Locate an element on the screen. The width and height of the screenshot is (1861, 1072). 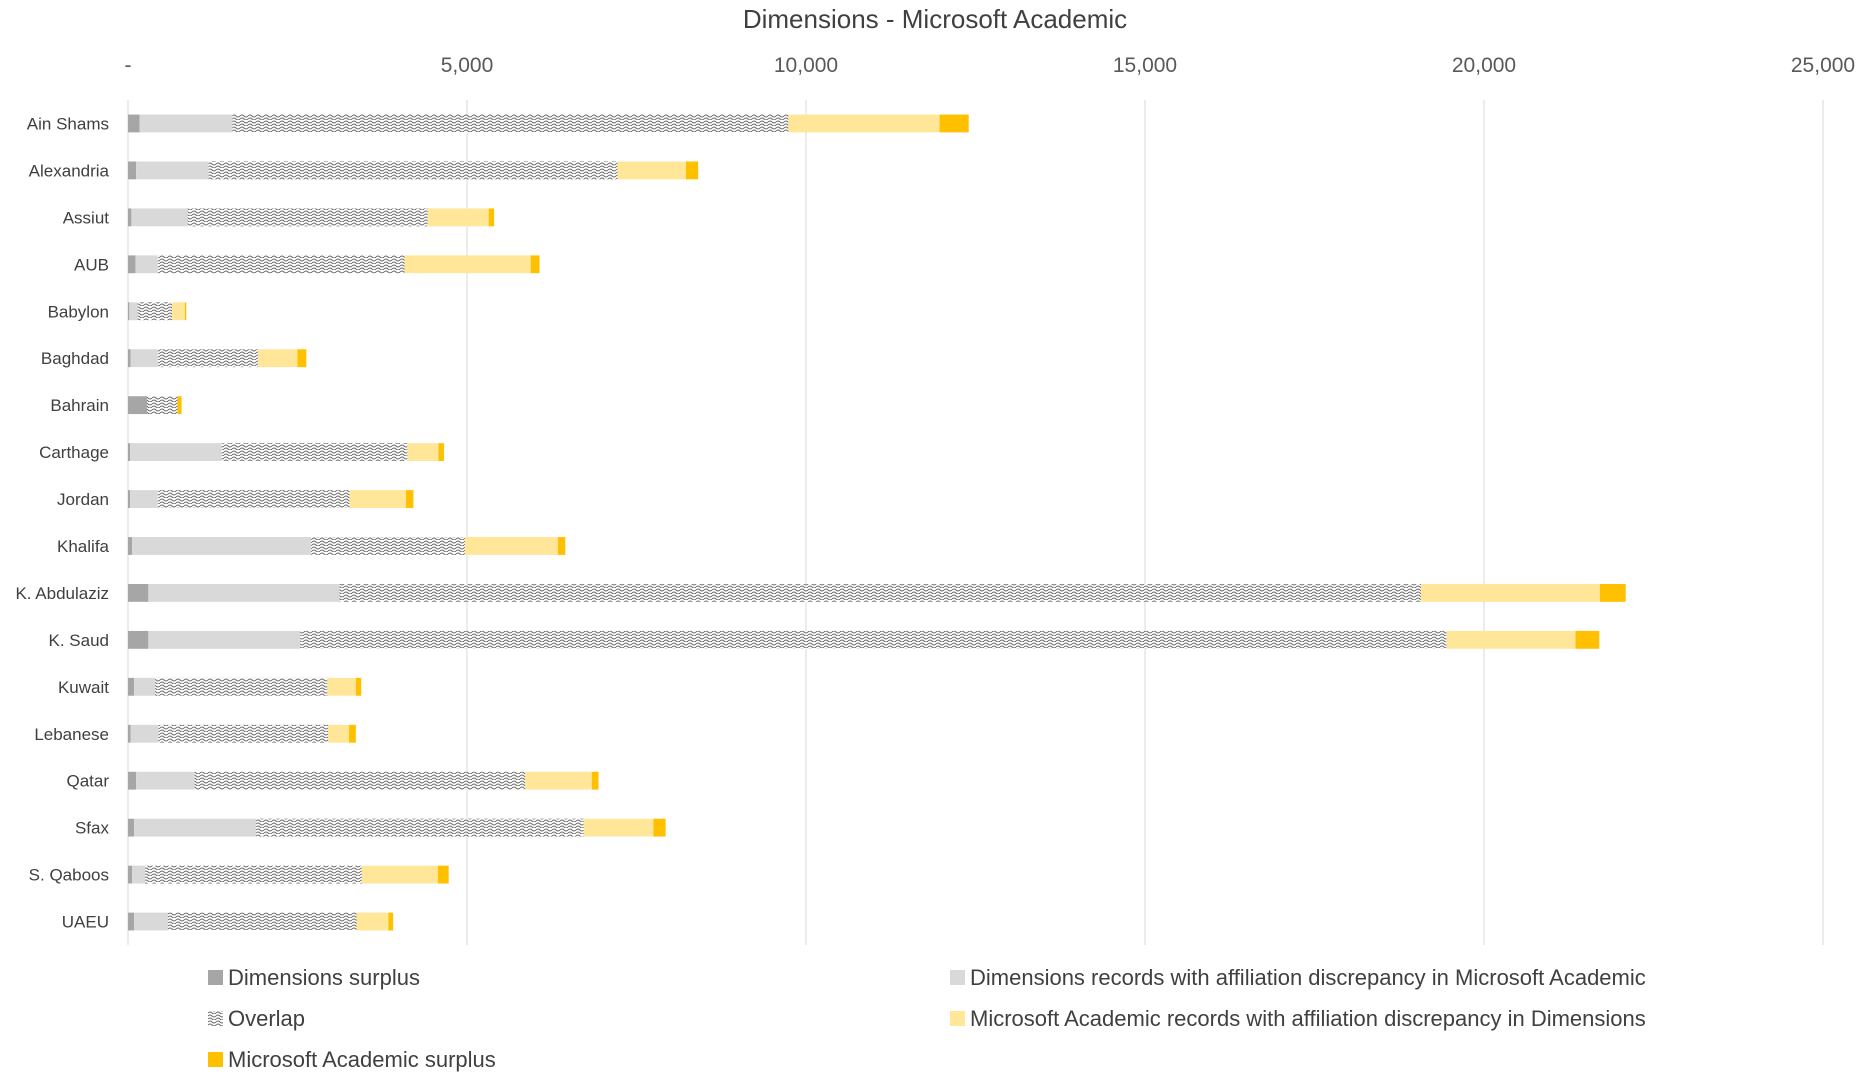
category-label: Ain Shams is located at coordinates (68, 123).